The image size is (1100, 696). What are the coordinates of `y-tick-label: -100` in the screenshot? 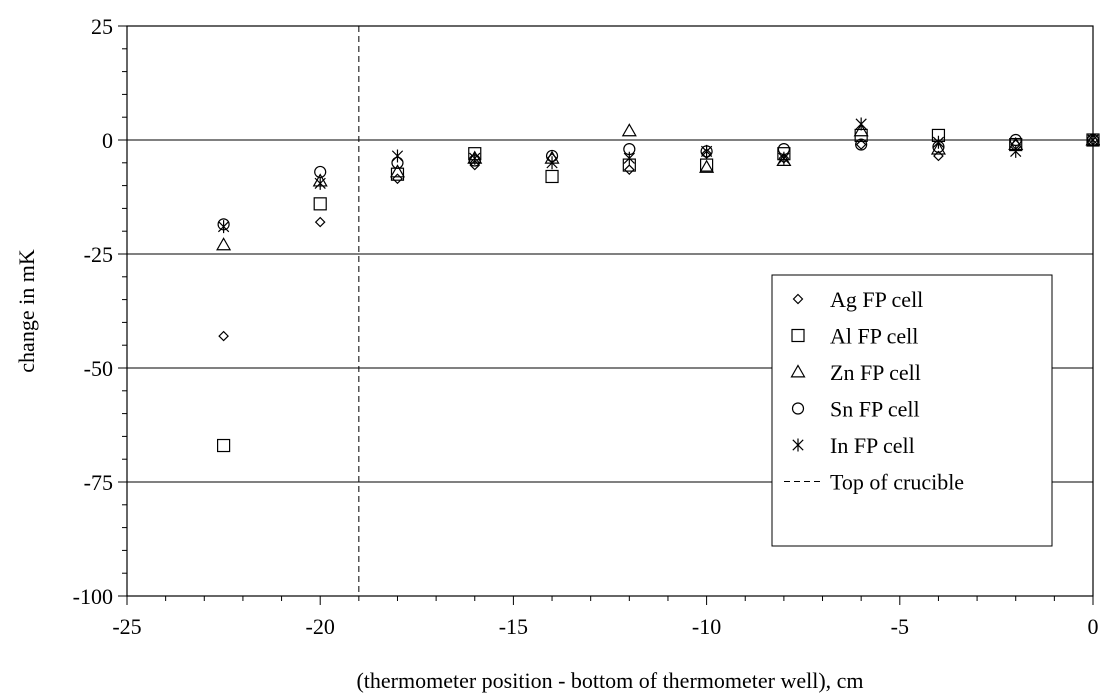 It's located at (93, 596).